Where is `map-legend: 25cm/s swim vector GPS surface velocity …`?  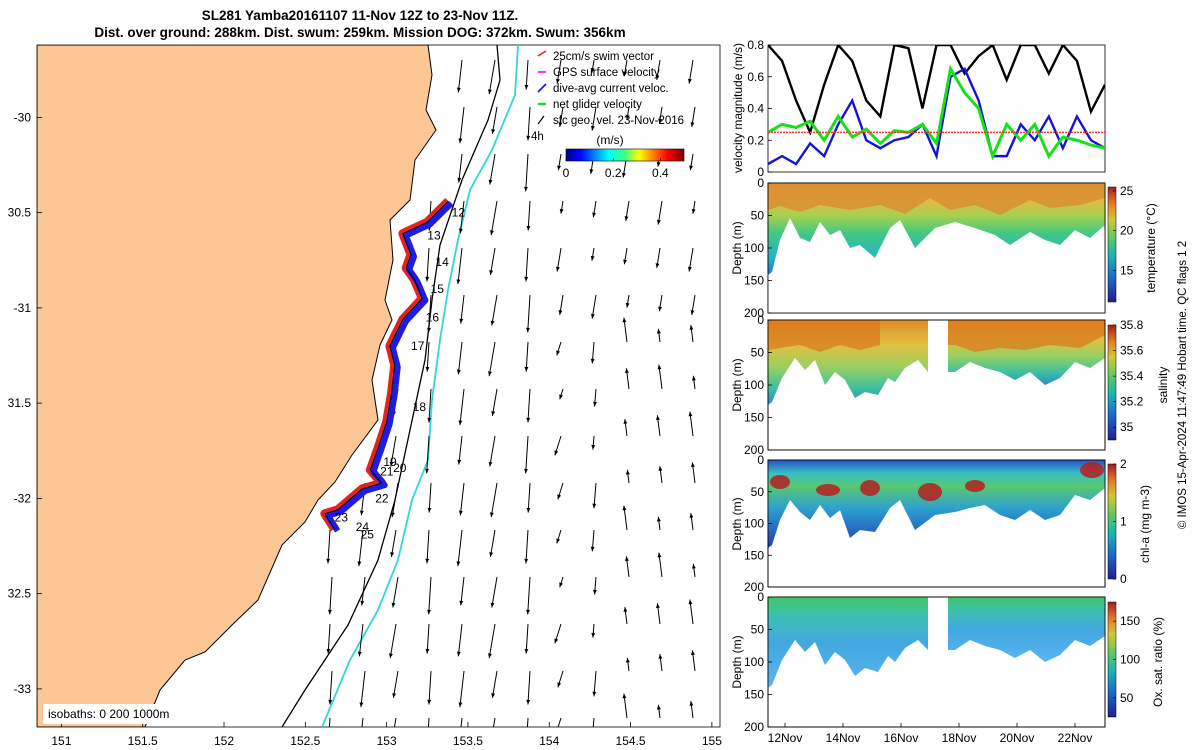
map-legend: 25cm/s swim vector GPS surface velocity … is located at coordinates (610, 88).